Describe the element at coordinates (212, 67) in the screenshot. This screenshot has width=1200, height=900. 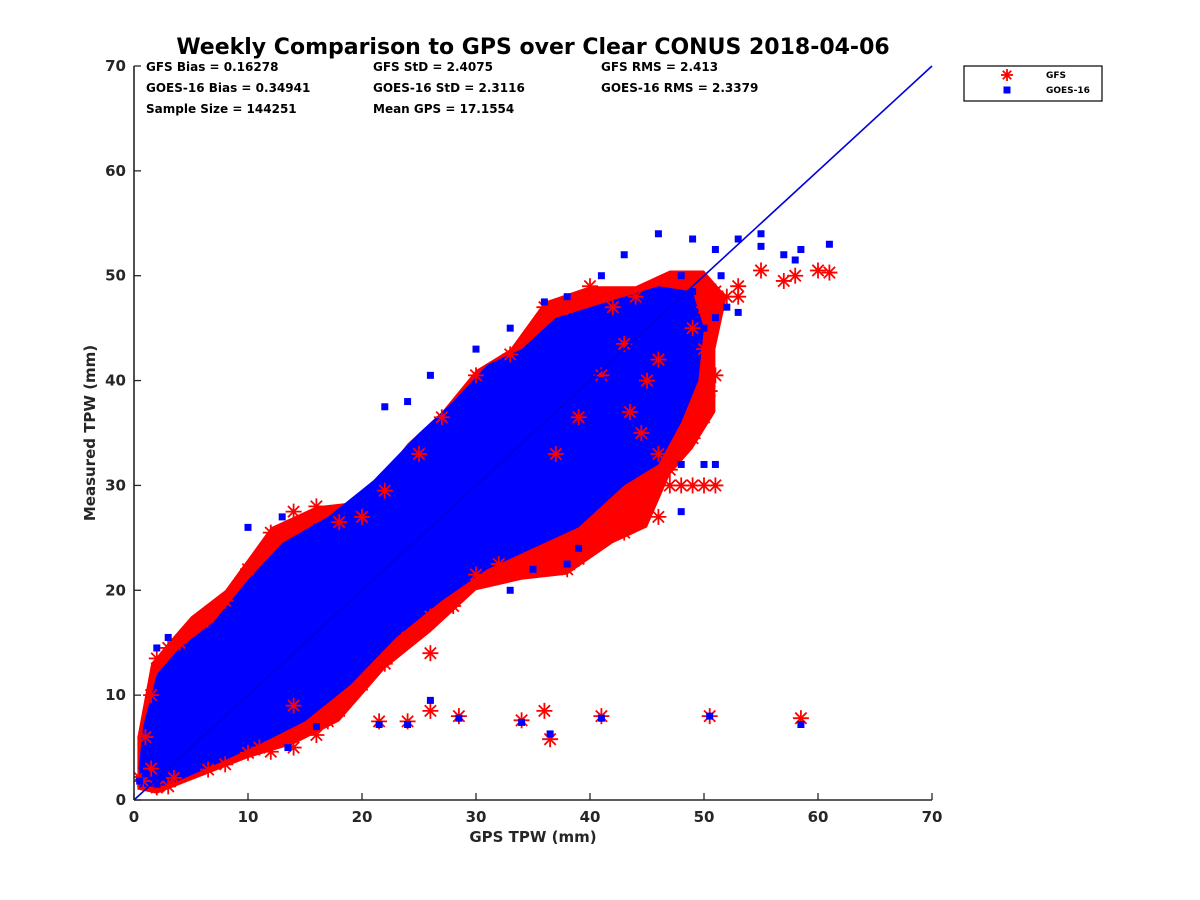
I see `stat-gfs-bias: GFS Bias = 0.16278` at that location.